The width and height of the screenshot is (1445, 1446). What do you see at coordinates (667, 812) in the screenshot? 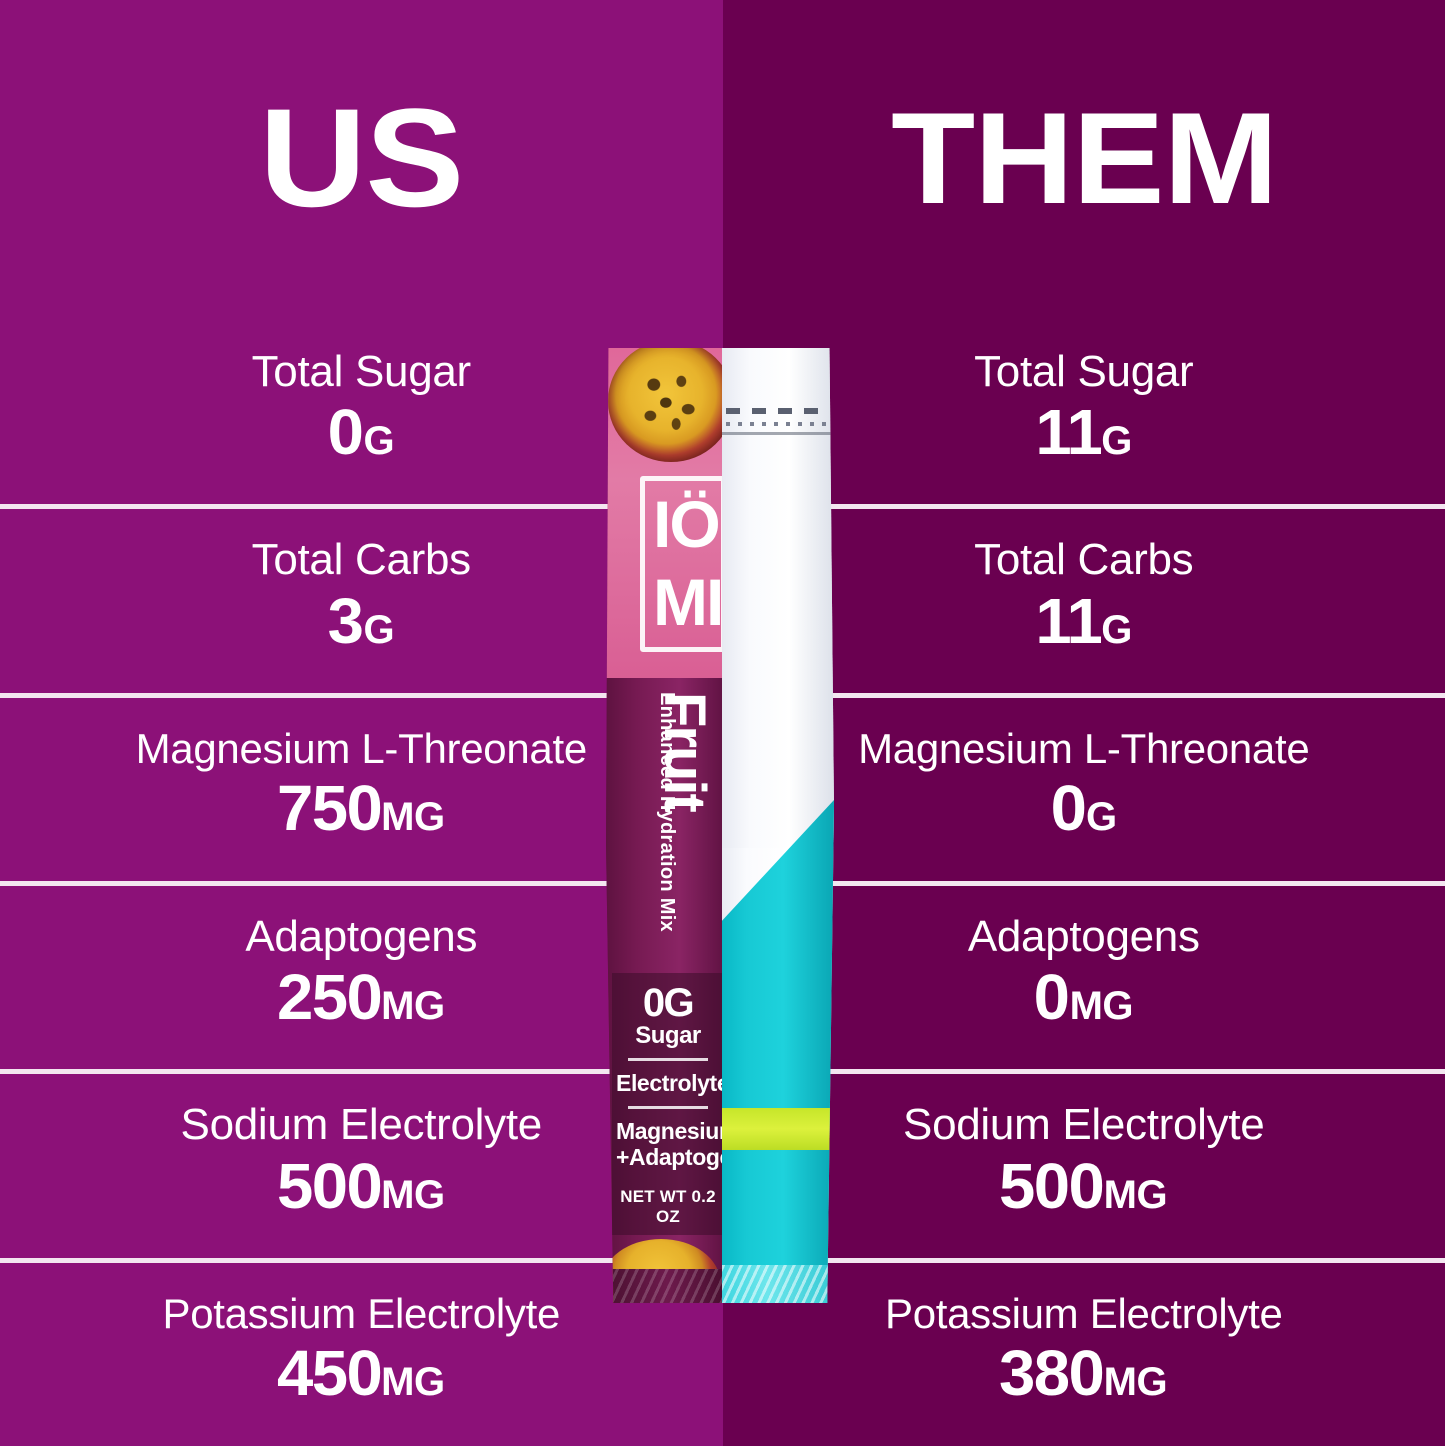
I see `packet-tagline: Enhanced Hydration Mix` at bounding box center [667, 812].